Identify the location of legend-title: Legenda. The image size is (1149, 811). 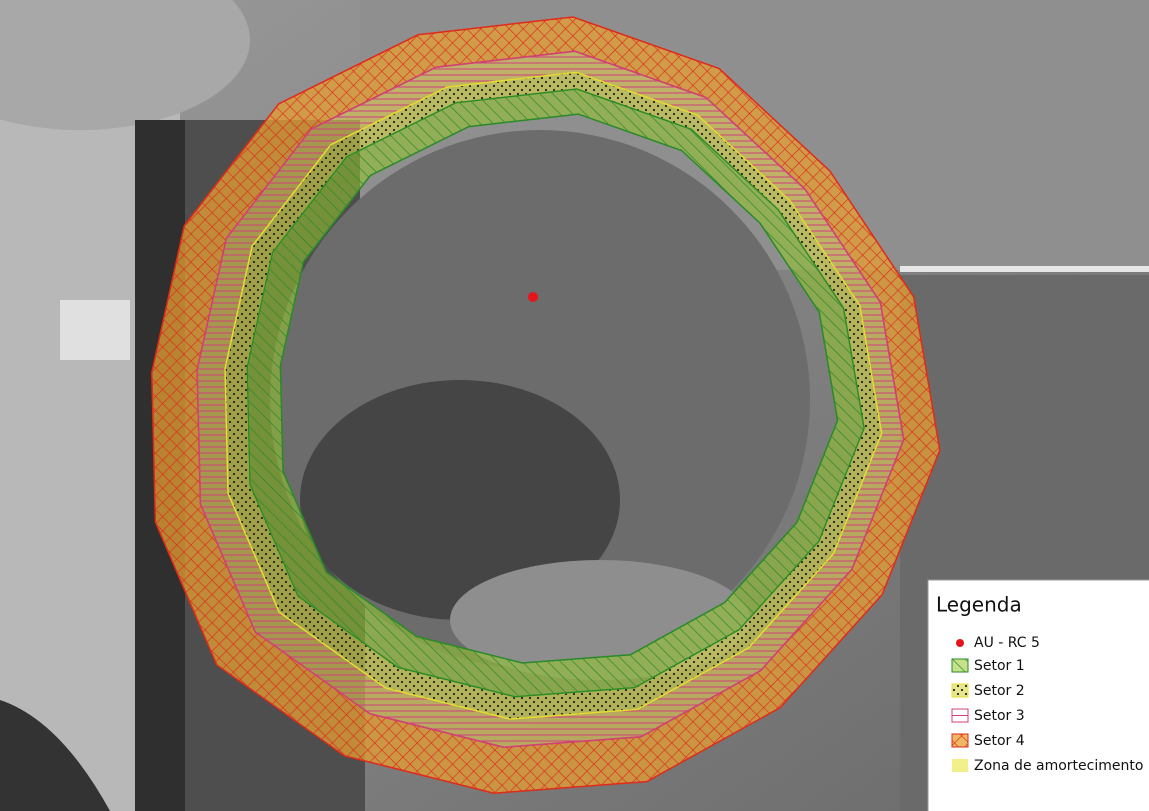
(979, 605).